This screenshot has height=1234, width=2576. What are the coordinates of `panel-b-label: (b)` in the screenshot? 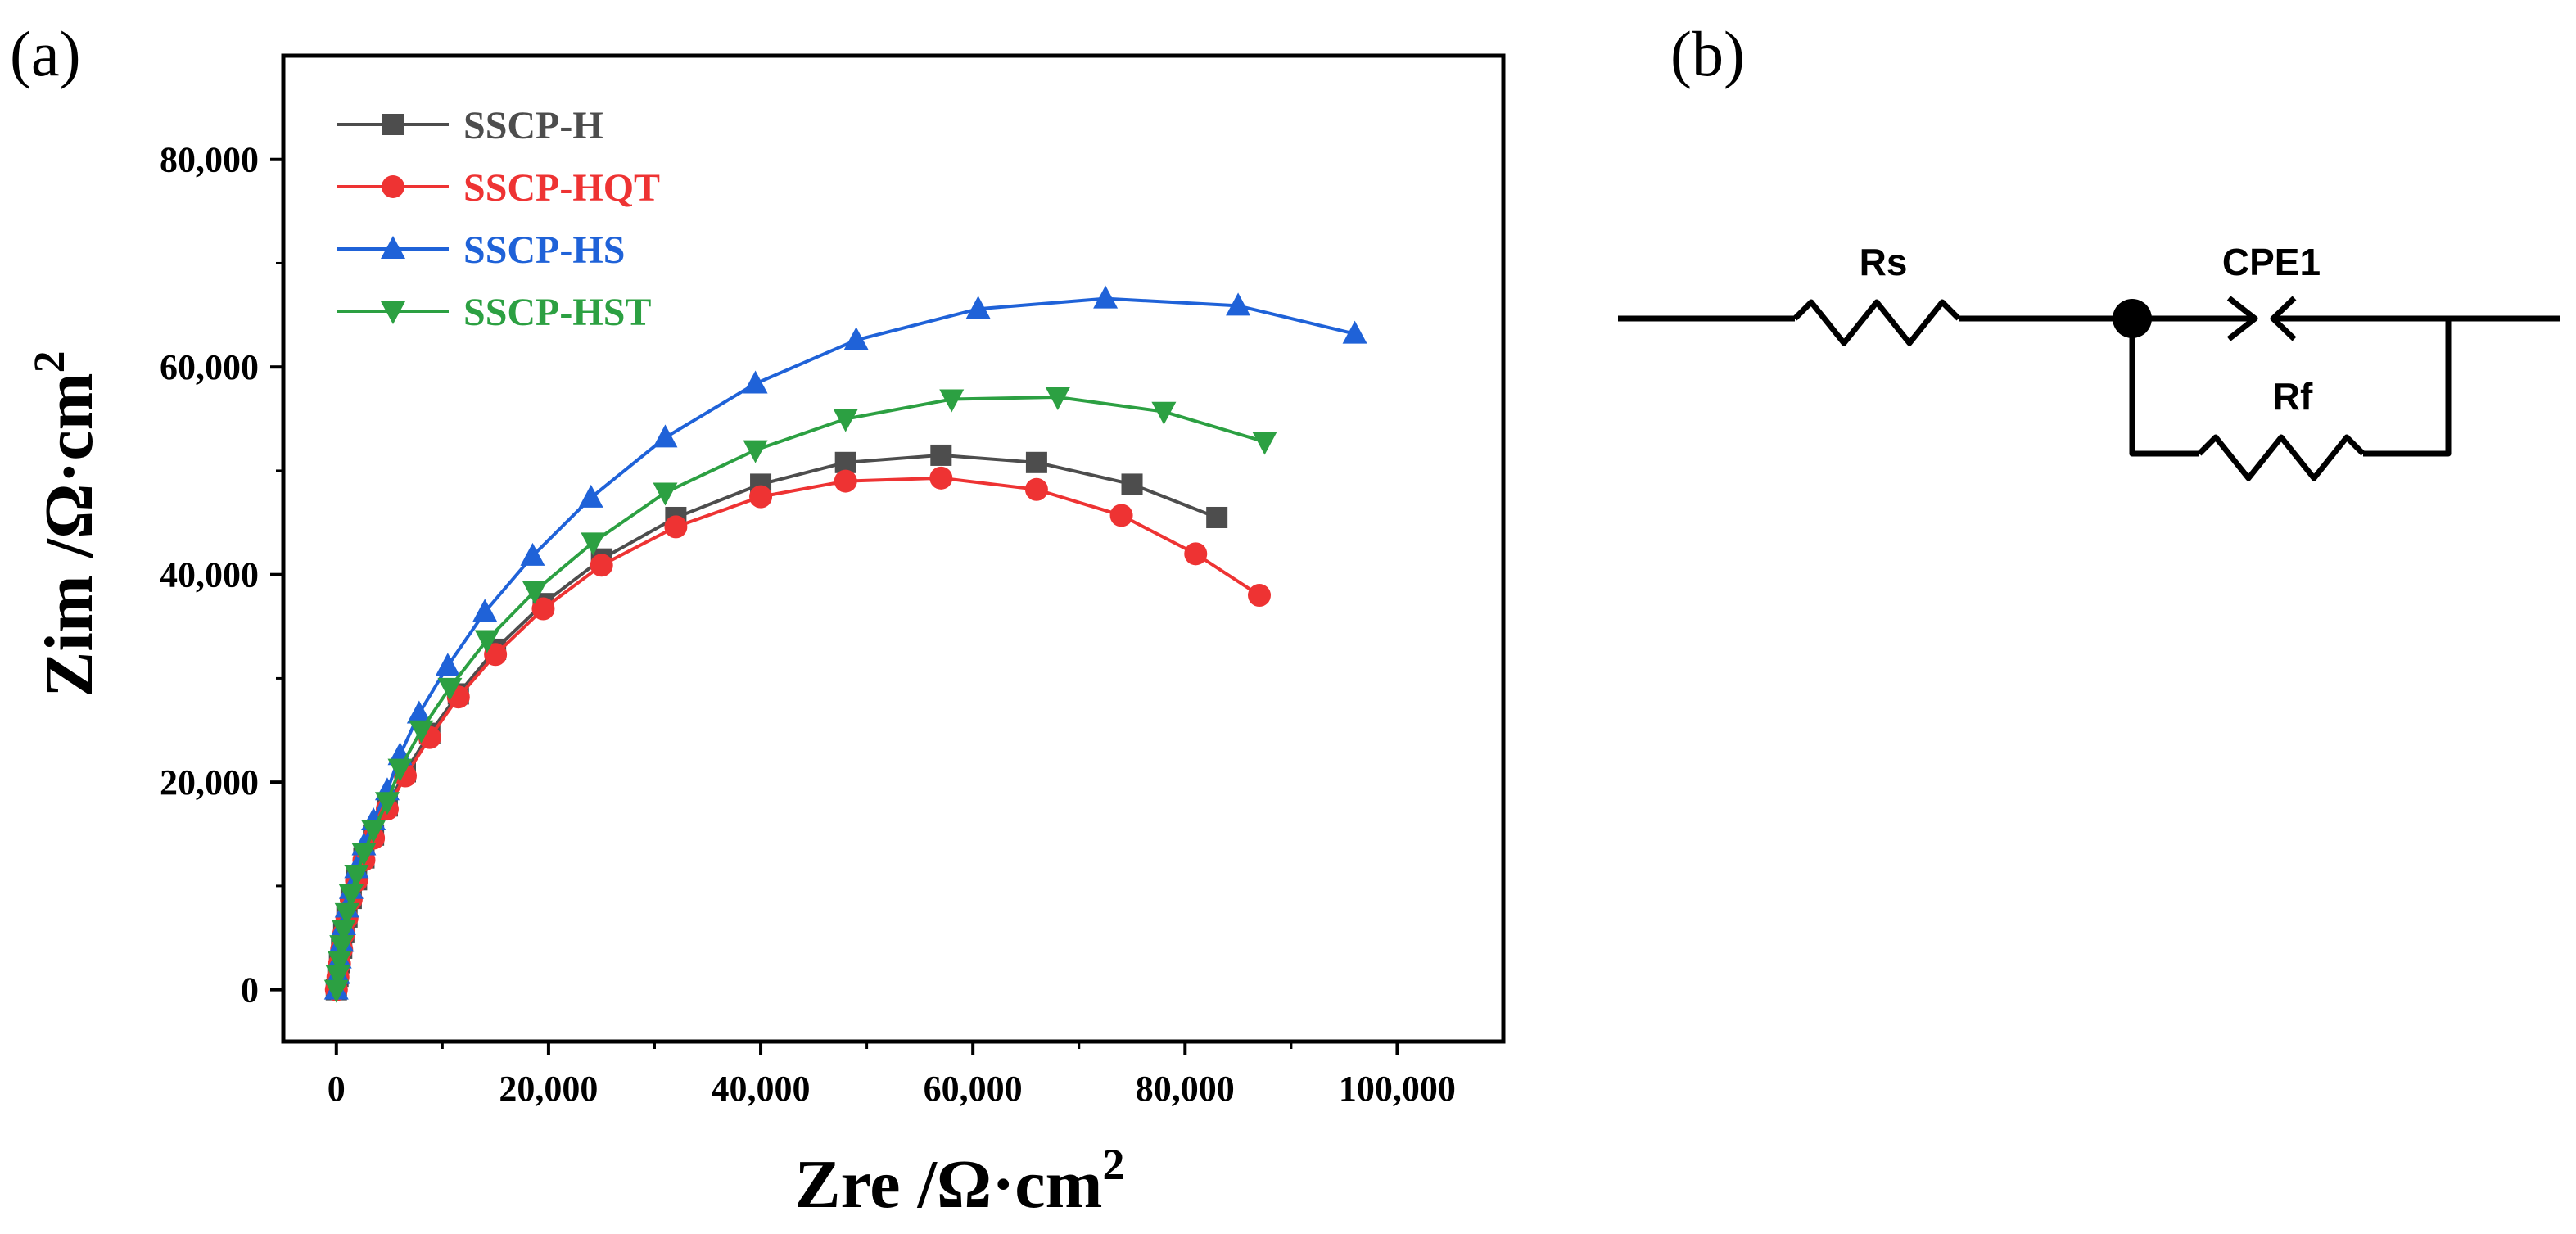 It's located at (1707, 53).